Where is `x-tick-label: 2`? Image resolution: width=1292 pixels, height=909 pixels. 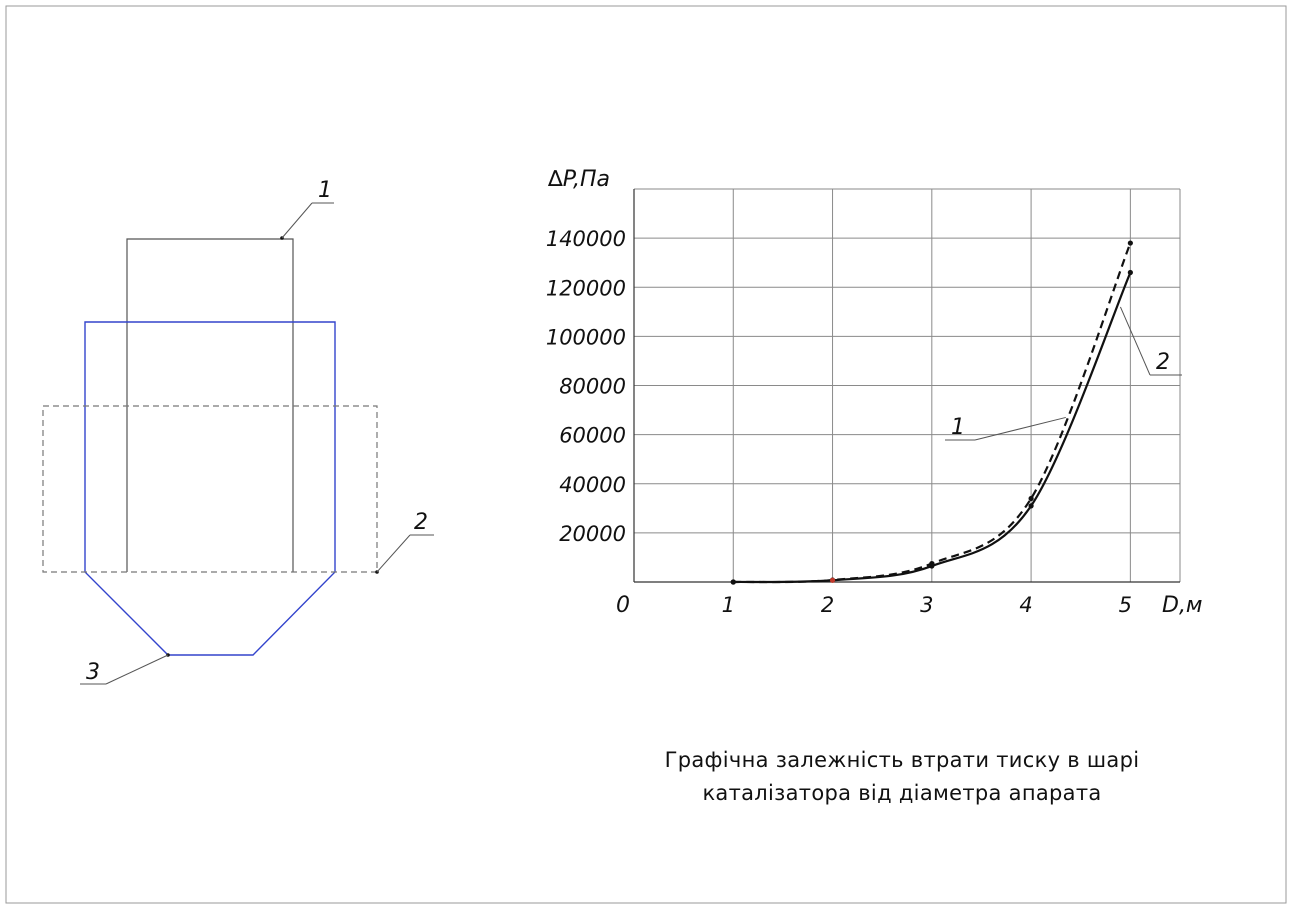 x-tick-label: 2 is located at coordinates (827, 605).